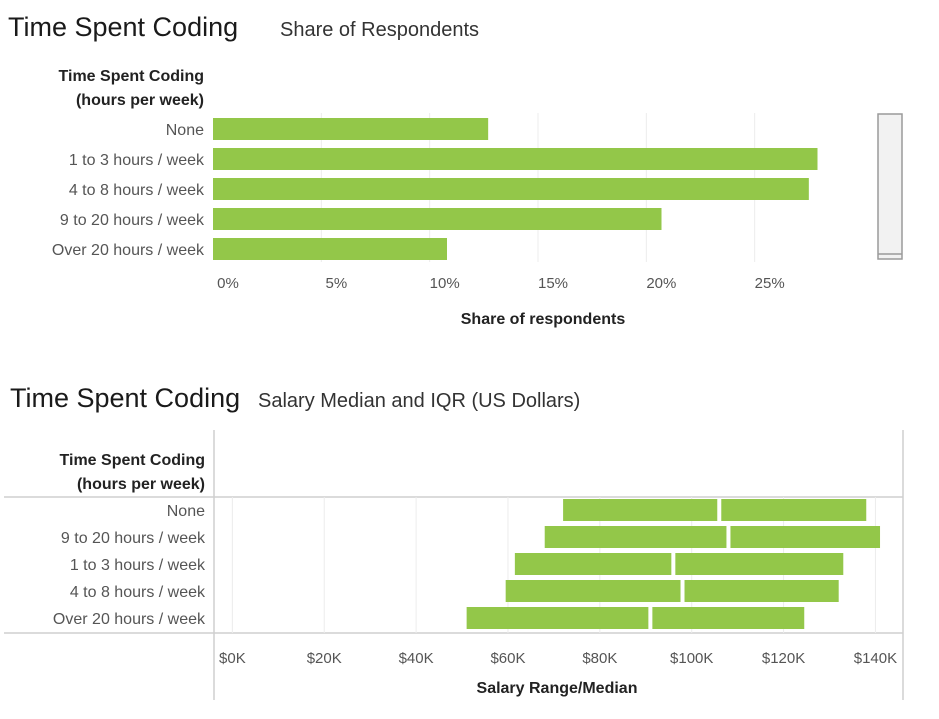 Image resolution: width=939 pixels, height=719 pixels. Describe the element at coordinates (132, 220) in the screenshot. I see `share-category-label: 9 to 20 hours / week` at that location.